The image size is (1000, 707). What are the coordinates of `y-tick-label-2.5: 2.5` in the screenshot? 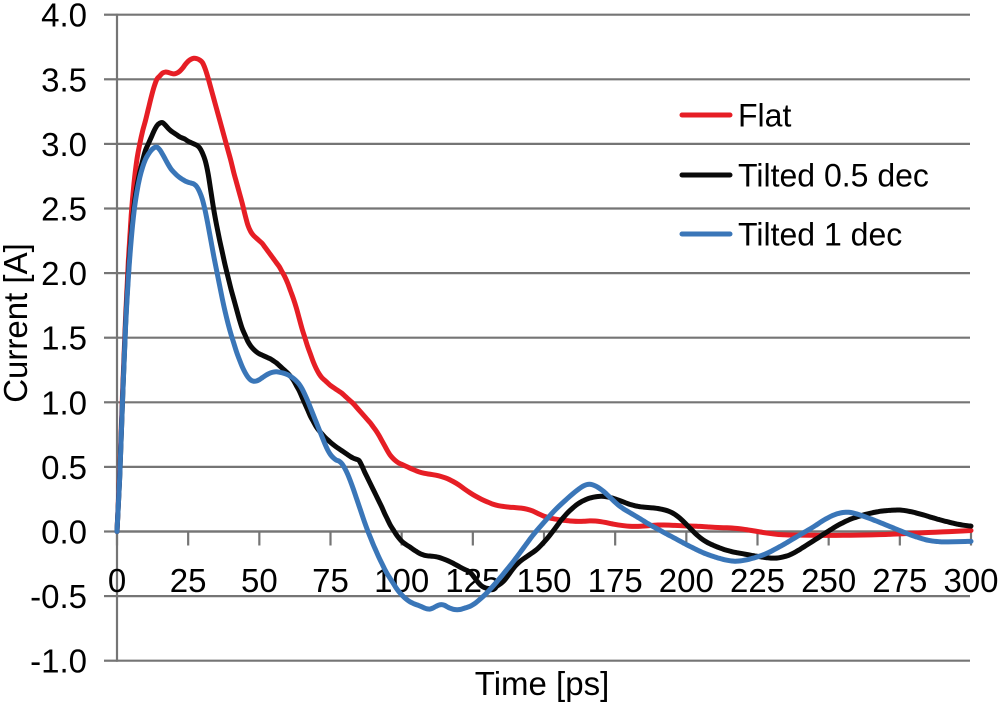 It's located at (64, 209).